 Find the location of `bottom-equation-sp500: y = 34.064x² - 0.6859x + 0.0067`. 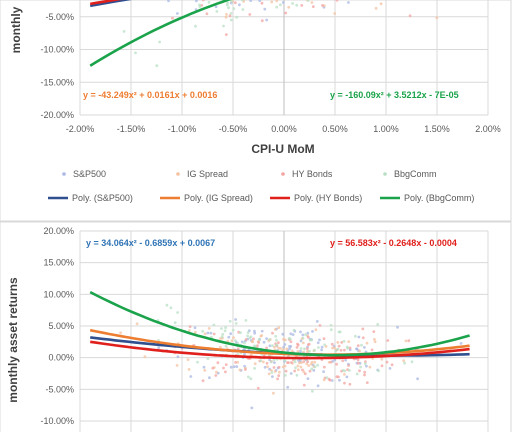

bottom-equation-sp500: y = 34.064x² - 0.6859x + 0.0067 is located at coordinates (150, 243).